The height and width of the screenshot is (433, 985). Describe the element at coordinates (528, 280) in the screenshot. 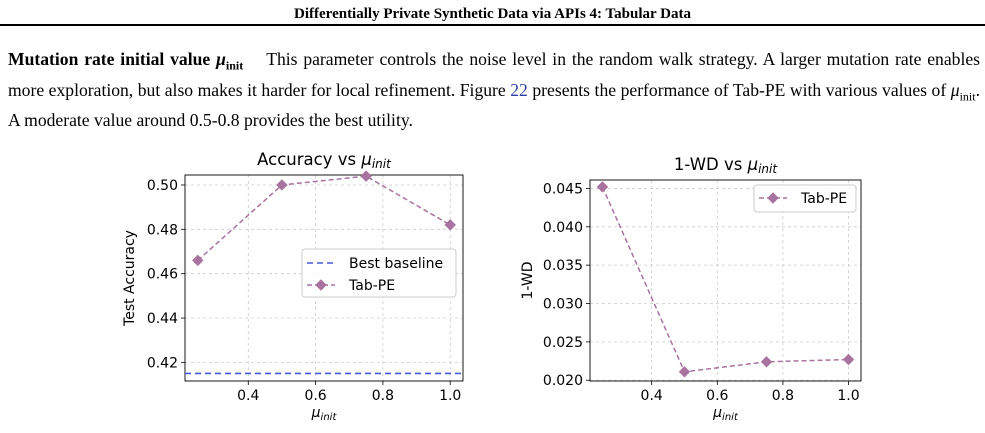

I see `chart-2-y-axis-label: 1-WD` at that location.